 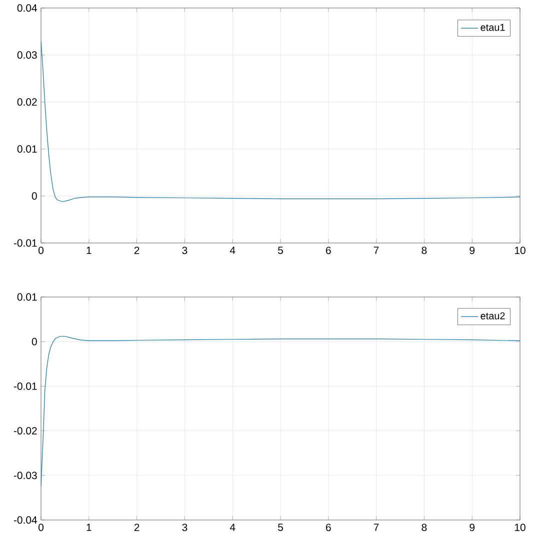 I want to click on y-tick-label: 0.03, so click(x=27, y=55).